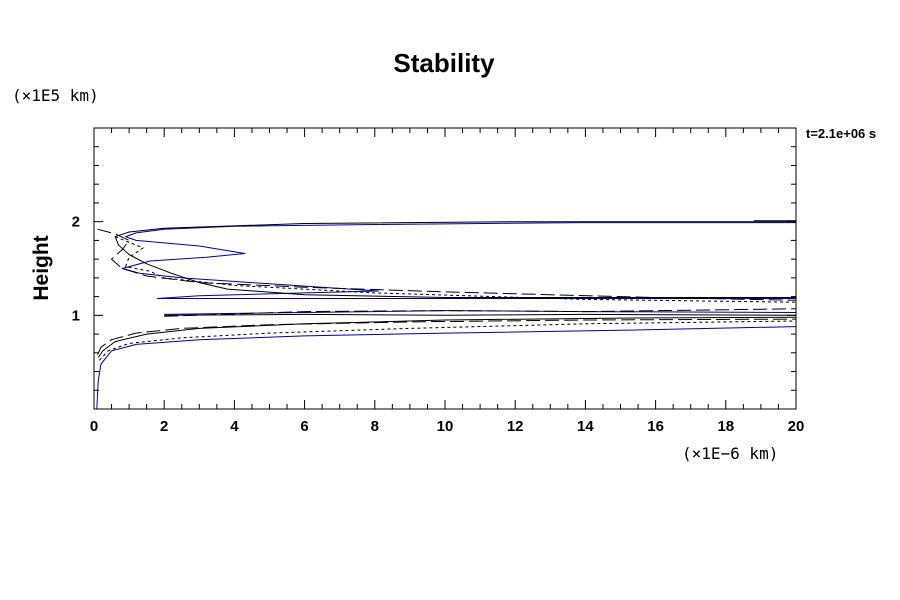 The image size is (900, 600). Describe the element at coordinates (41, 267) in the screenshot. I see `y-axis-title: Height` at that location.